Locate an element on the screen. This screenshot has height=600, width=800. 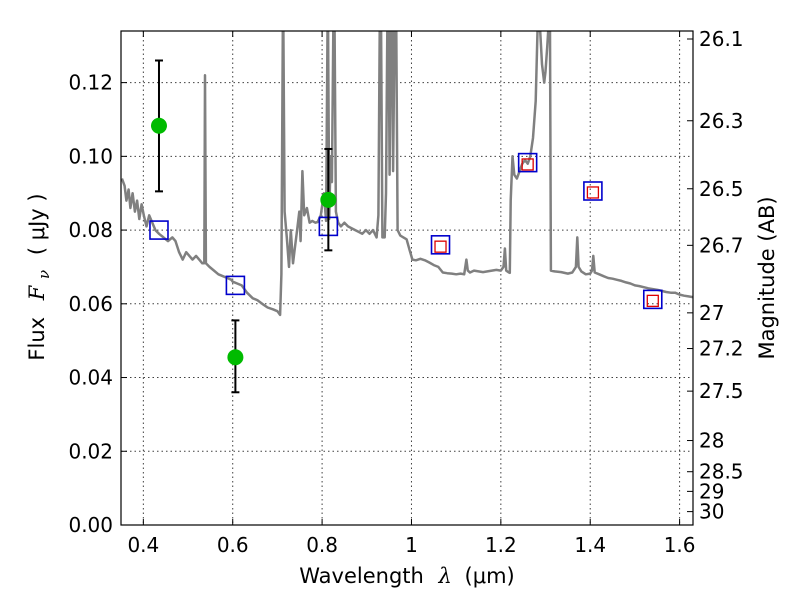
x-tick-label-1: 0.6 is located at coordinates (233, 545).